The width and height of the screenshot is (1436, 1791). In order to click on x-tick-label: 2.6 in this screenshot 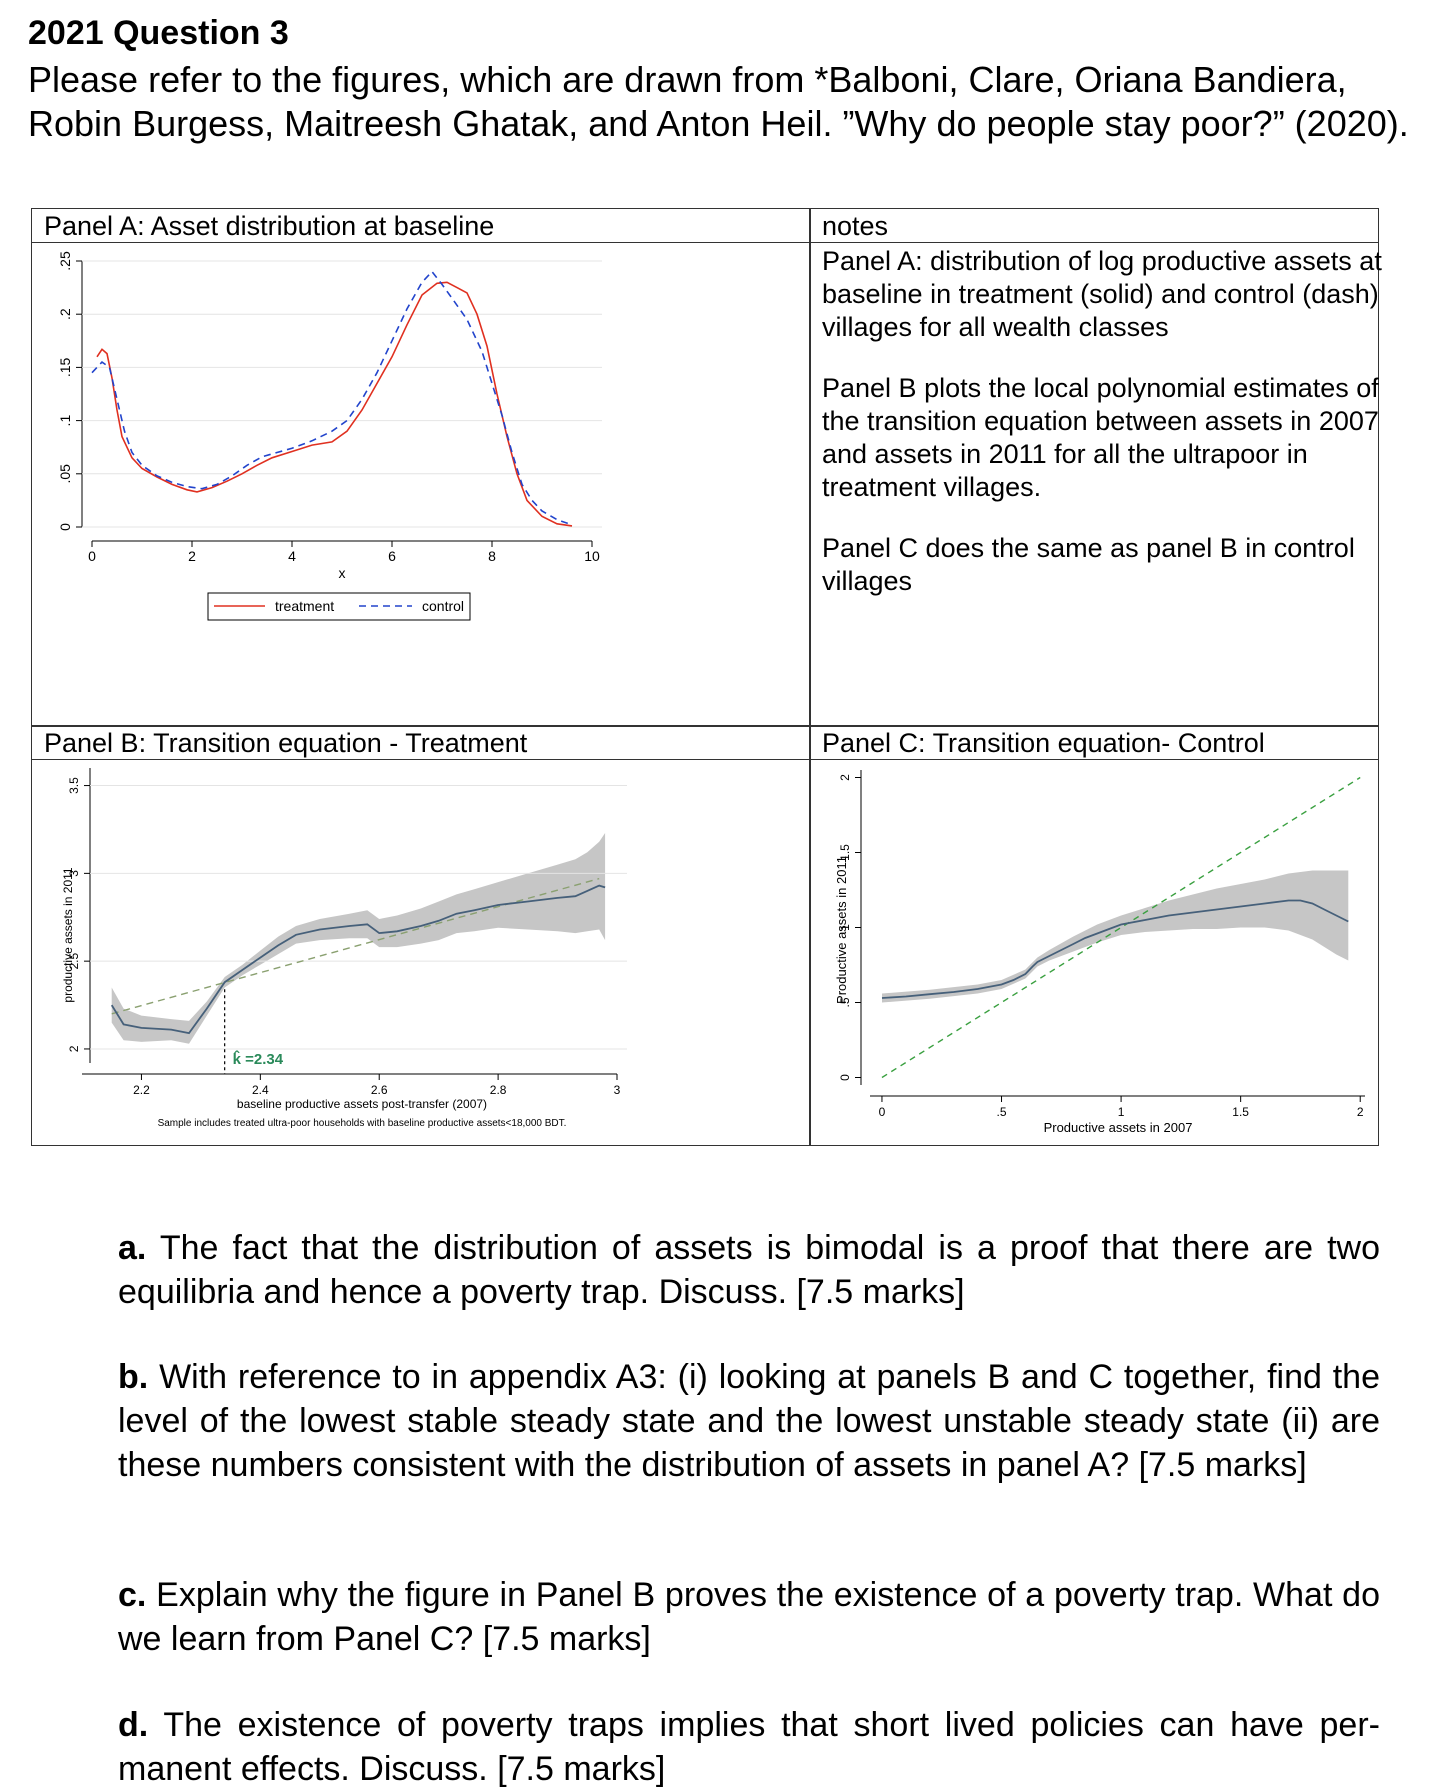, I will do `click(379, 1090)`.